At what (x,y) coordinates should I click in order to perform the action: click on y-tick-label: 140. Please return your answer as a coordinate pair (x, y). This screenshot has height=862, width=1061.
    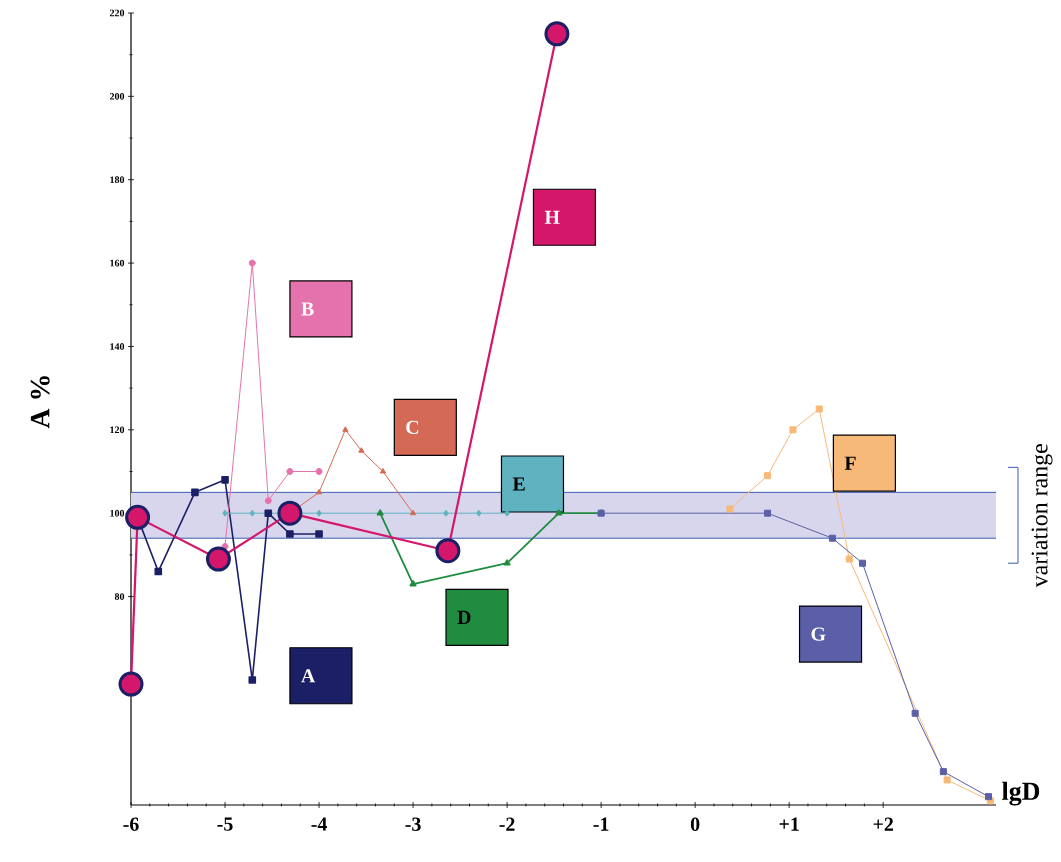
    Looking at the image, I should click on (117, 346).